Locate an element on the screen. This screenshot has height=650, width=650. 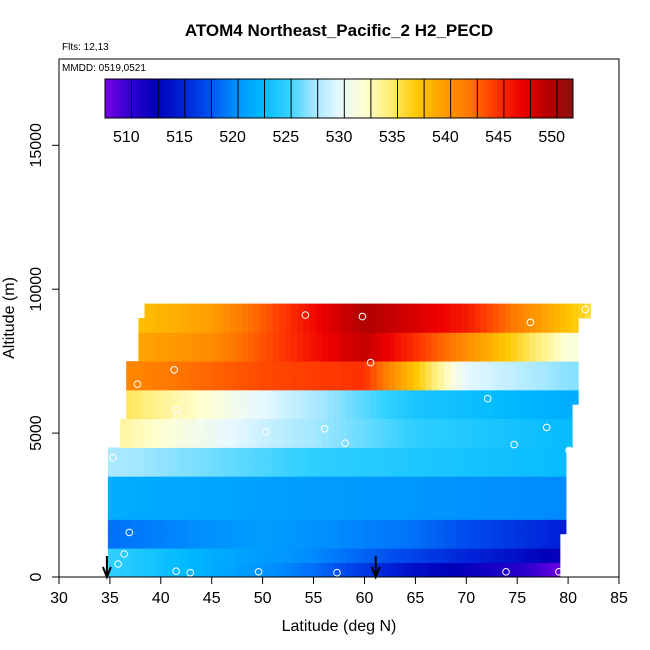
x-tick-label: 65 is located at coordinates (416, 598).